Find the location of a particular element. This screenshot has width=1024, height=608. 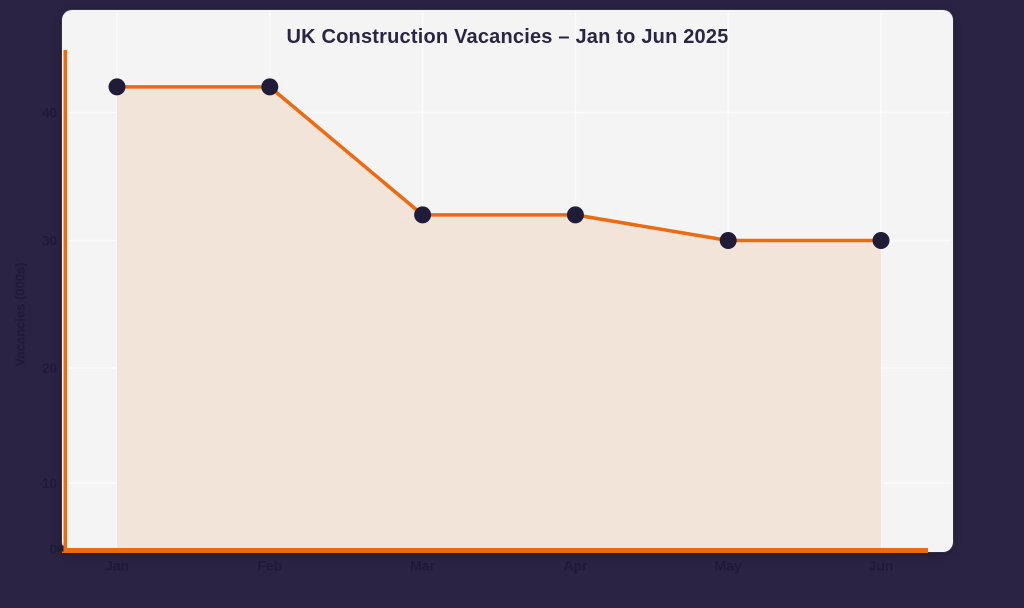

data-point-apr is located at coordinates (575, 215).